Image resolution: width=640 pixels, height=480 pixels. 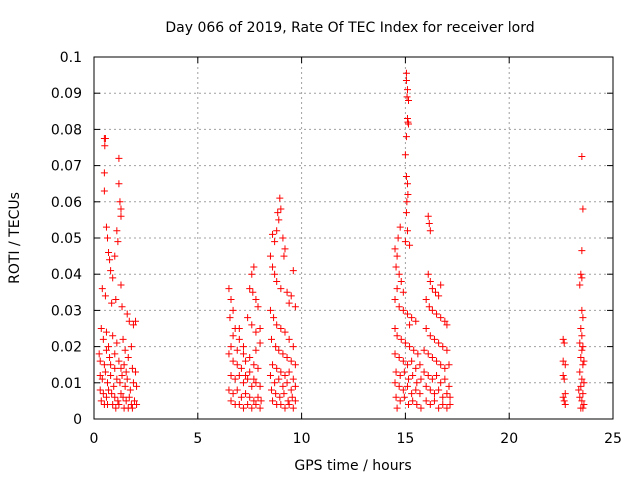 I want to click on x-axis-label: GPS time / hours, so click(x=352, y=466).